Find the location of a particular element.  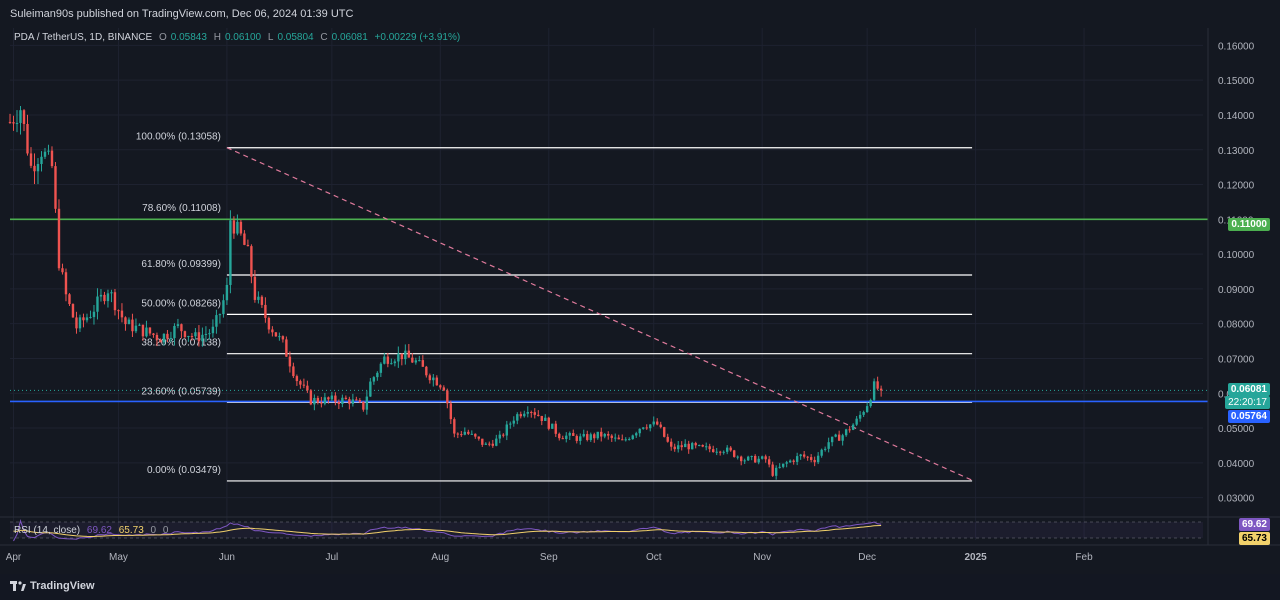

symbol-label: PDA / TetherUS, 1D, BINANCE is located at coordinates (83, 37).